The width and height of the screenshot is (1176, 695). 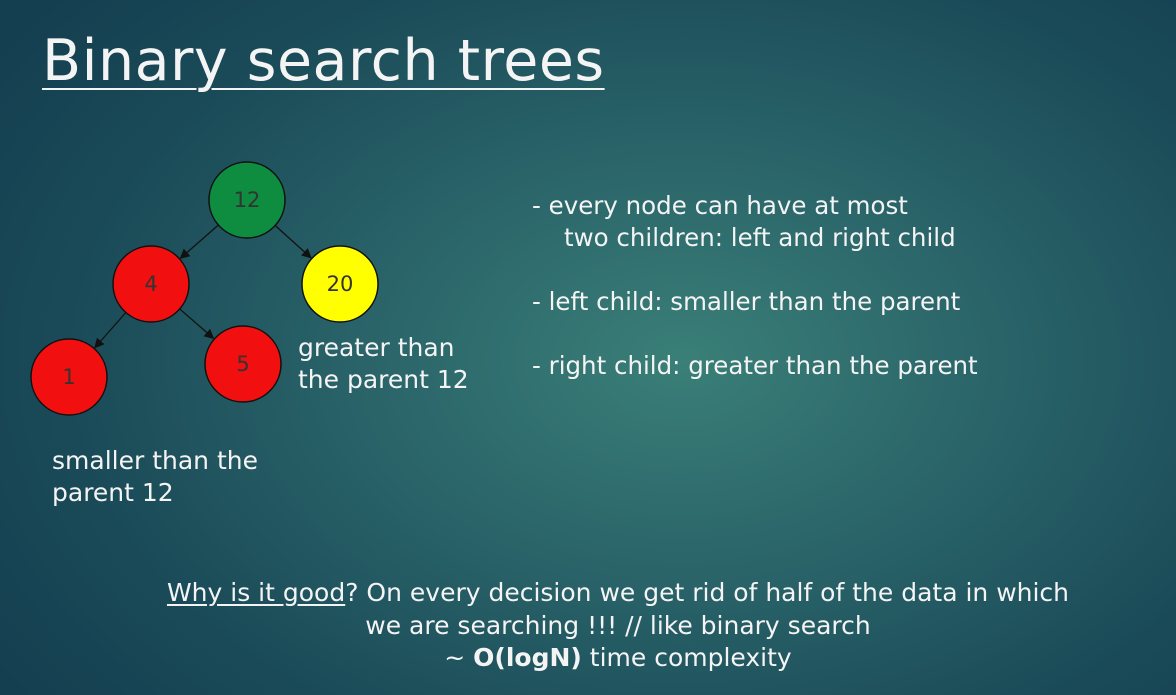 What do you see at coordinates (720, 205) in the screenshot?
I see `rule-text: - every node can have at most` at bounding box center [720, 205].